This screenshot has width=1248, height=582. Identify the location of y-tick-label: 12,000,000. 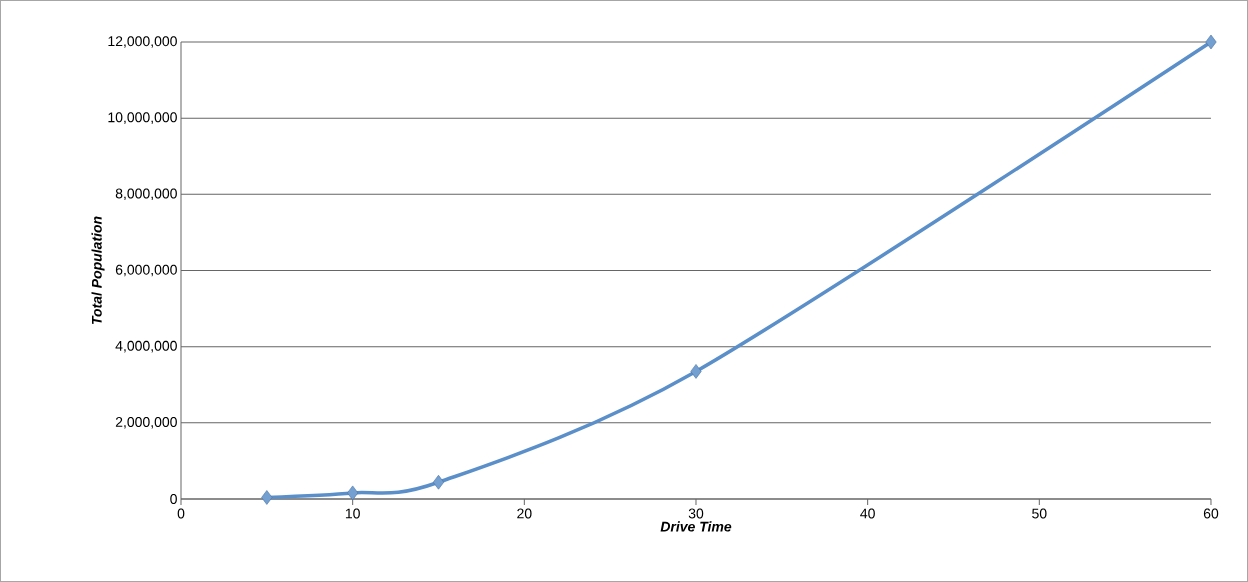
(142, 42).